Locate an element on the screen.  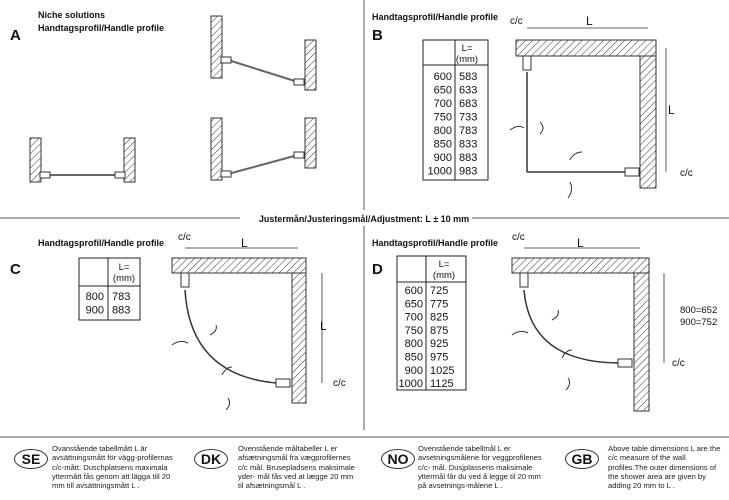
table-cell-l: 633 is located at coordinates (468, 91).